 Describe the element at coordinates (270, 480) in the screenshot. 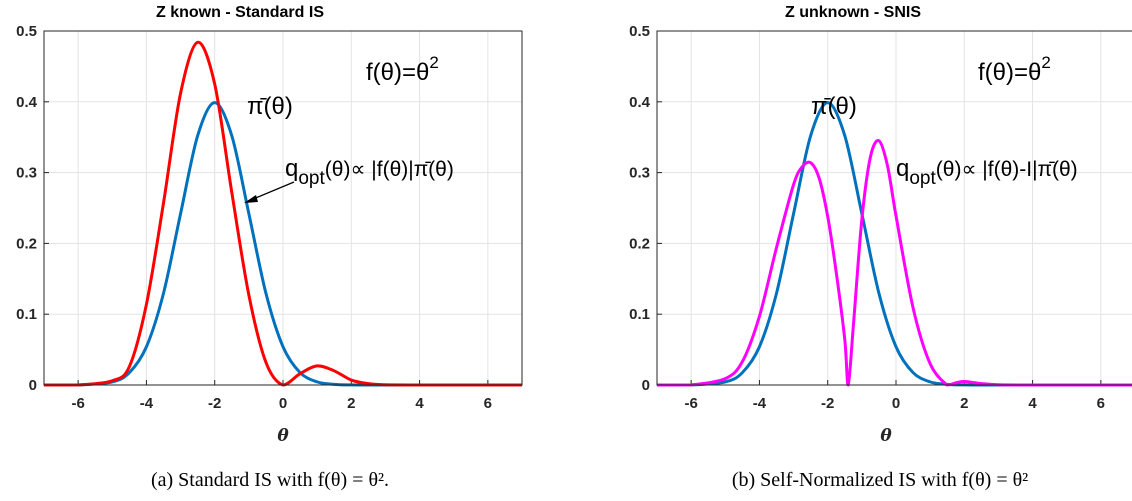

I see `caption: (a) Standard IS with f(θ) = θ².` at that location.